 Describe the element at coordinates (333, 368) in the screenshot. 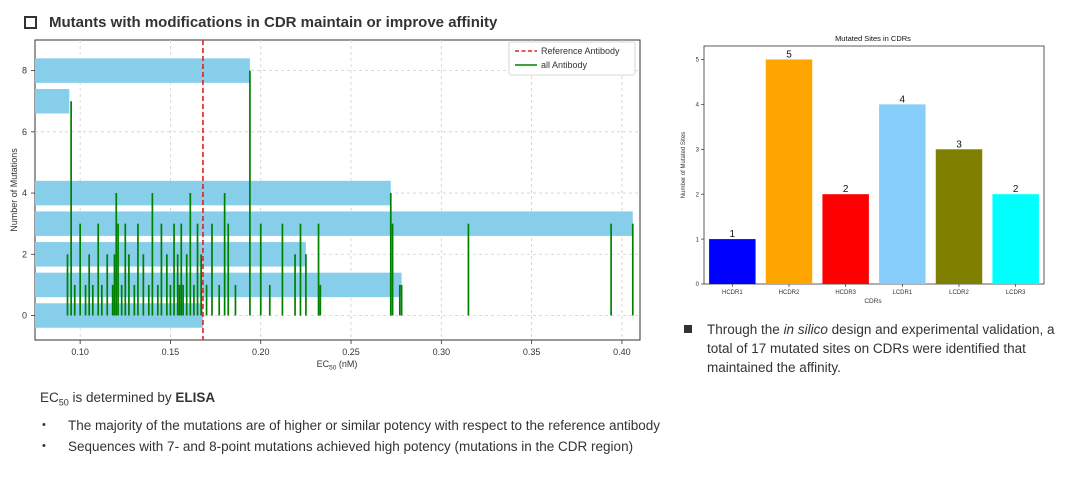

I see `chart1-xlabel-sub: 50` at that location.